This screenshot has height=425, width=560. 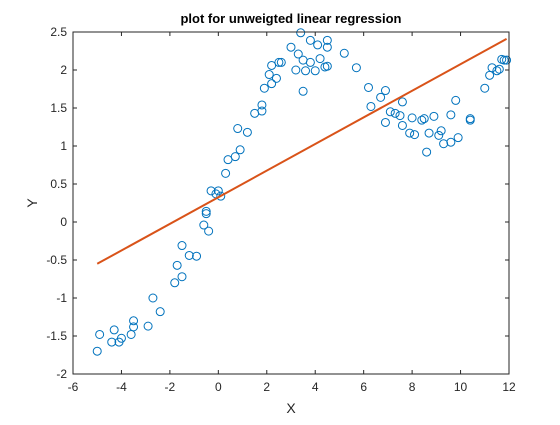 I want to click on x-tick-label: 12, so click(x=509, y=387).